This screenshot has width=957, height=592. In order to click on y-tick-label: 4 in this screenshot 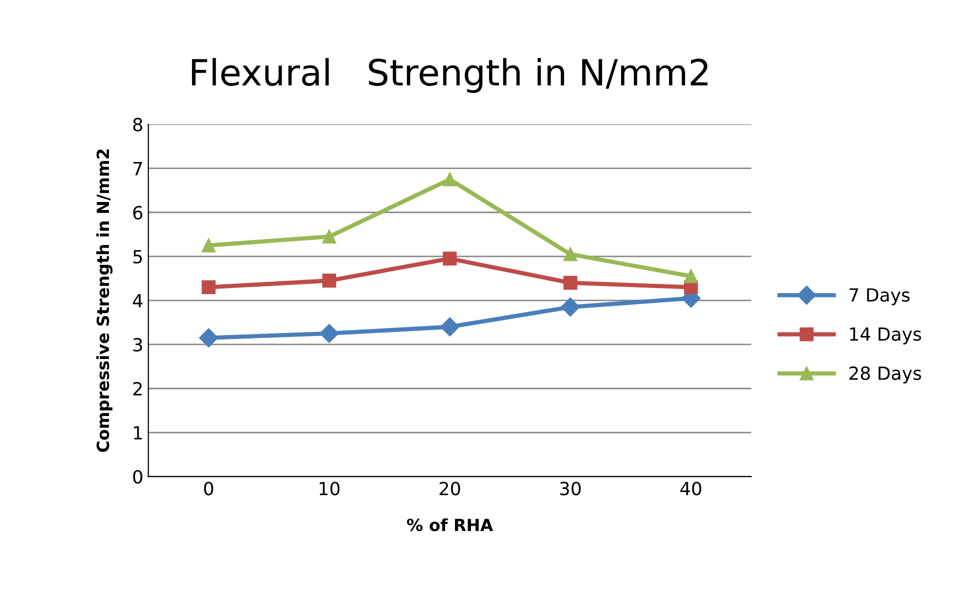, I will do `click(137, 301)`.